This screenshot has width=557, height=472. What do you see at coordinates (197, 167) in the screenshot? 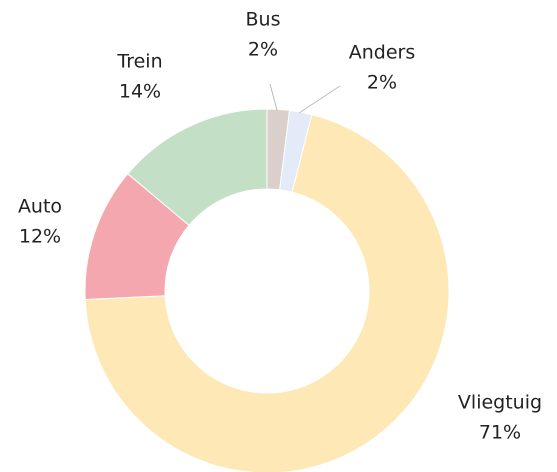
I see `donut-segment` at bounding box center [197, 167].